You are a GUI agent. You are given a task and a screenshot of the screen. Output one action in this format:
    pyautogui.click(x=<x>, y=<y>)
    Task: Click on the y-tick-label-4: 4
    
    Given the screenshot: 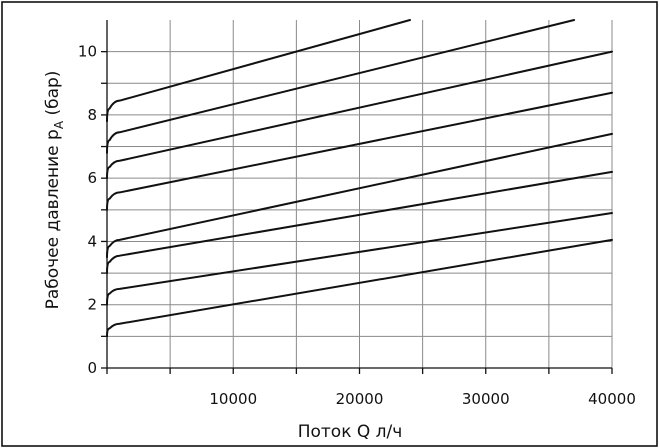 What is the action you would take?
    pyautogui.click(x=92, y=241)
    